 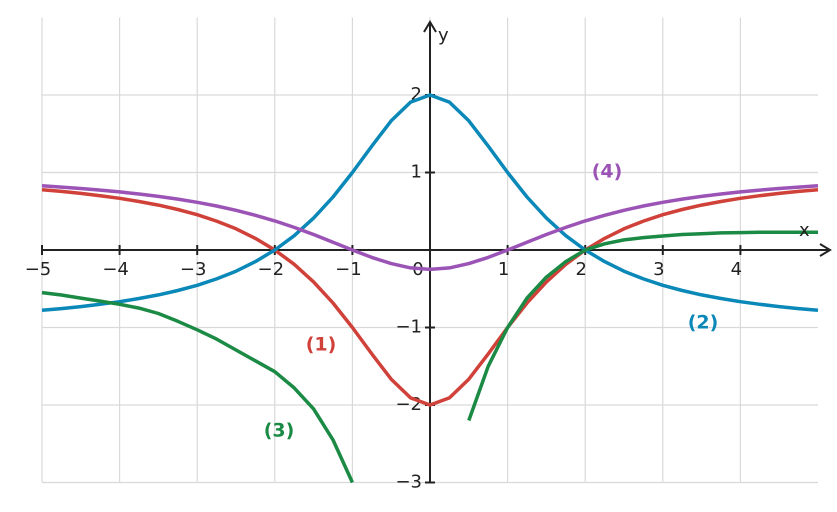 I want to click on x-tick-label: −2, so click(x=271, y=269).